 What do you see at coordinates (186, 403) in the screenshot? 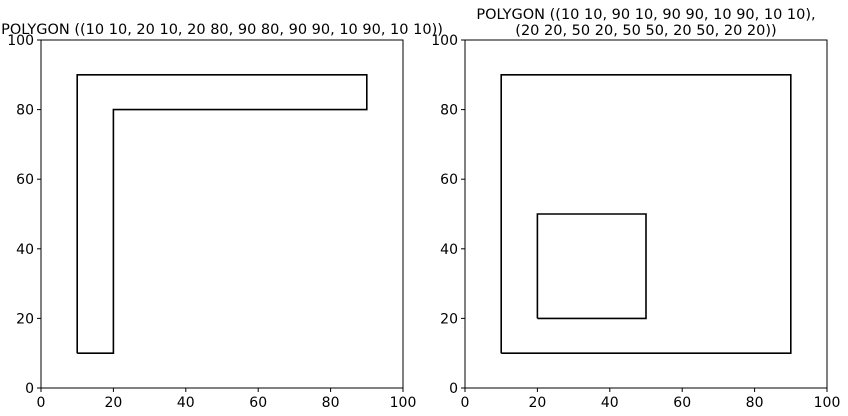
I see `left-x-tick-label: 40` at bounding box center [186, 403].